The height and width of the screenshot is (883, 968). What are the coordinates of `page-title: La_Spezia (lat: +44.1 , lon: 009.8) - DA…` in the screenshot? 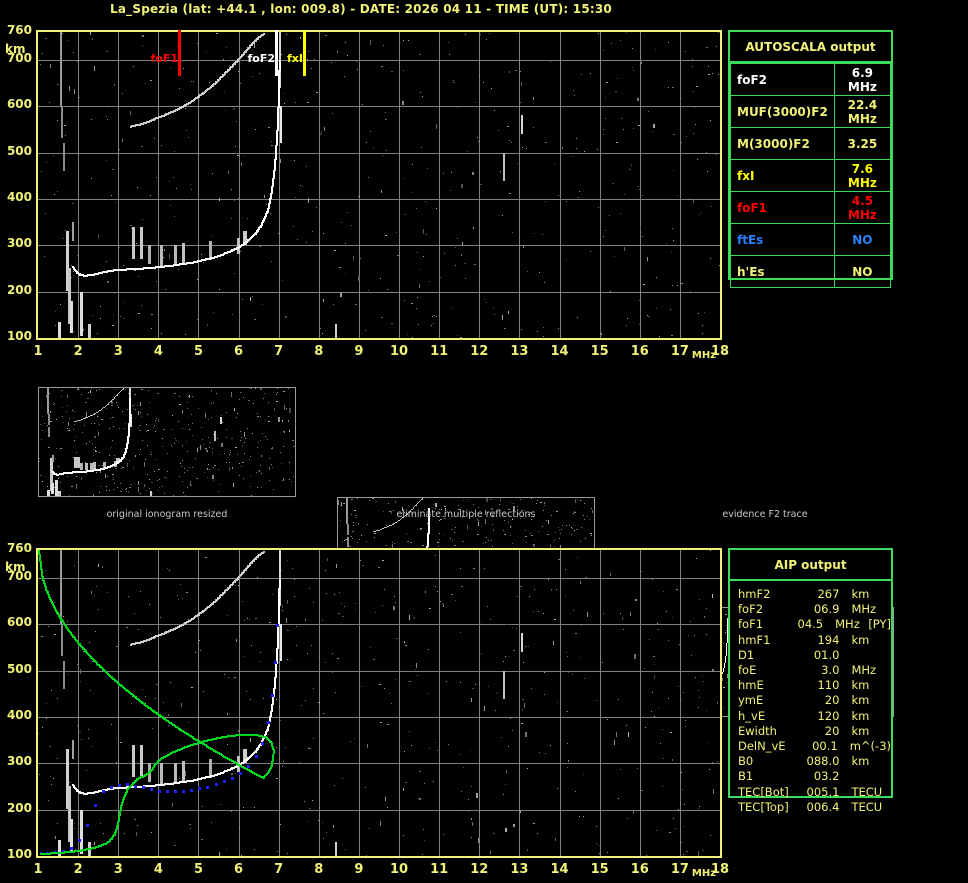 It's located at (361, 9).